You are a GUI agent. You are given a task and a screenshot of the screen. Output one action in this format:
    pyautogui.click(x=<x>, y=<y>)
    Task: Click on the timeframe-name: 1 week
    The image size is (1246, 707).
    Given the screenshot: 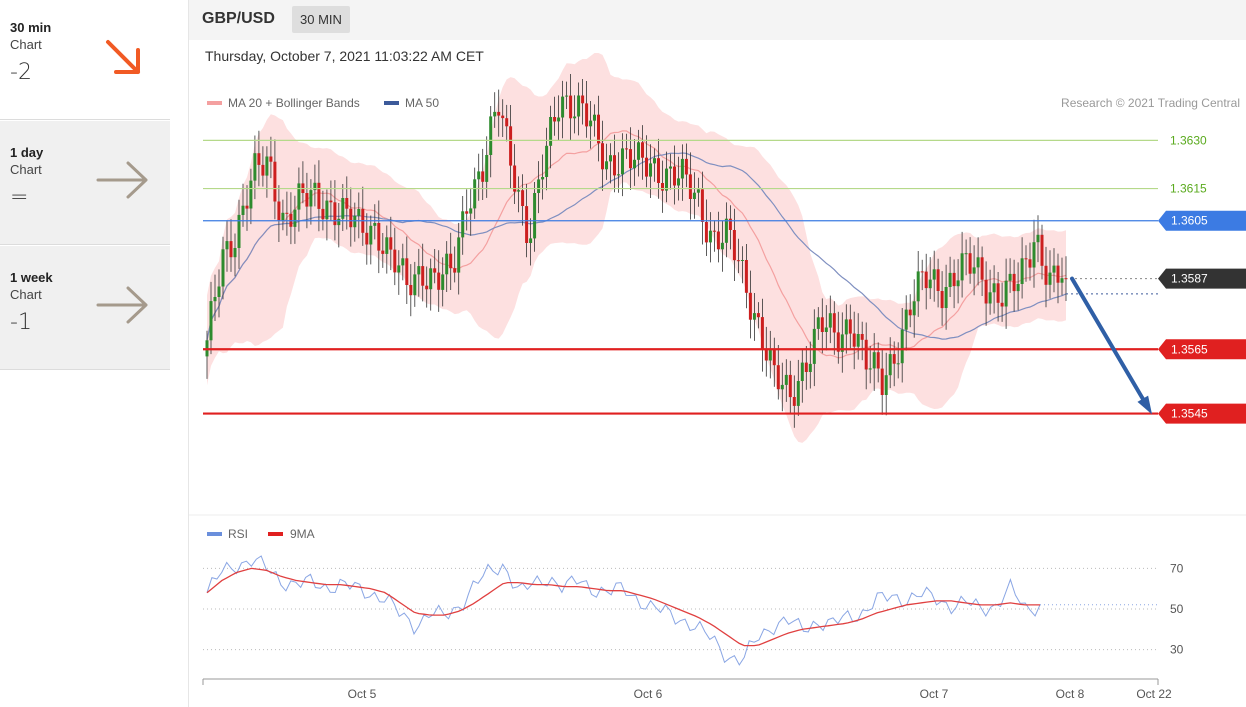 What is the action you would take?
    pyautogui.click(x=31, y=277)
    